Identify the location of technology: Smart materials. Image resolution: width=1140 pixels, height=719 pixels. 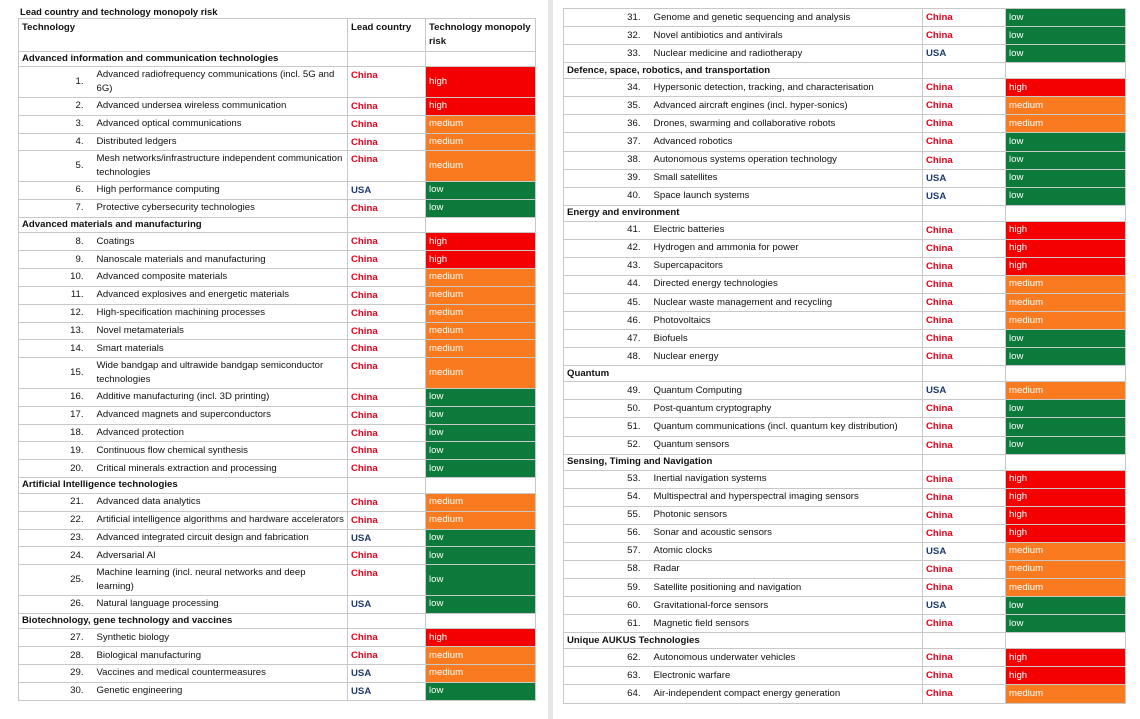
(220, 349).